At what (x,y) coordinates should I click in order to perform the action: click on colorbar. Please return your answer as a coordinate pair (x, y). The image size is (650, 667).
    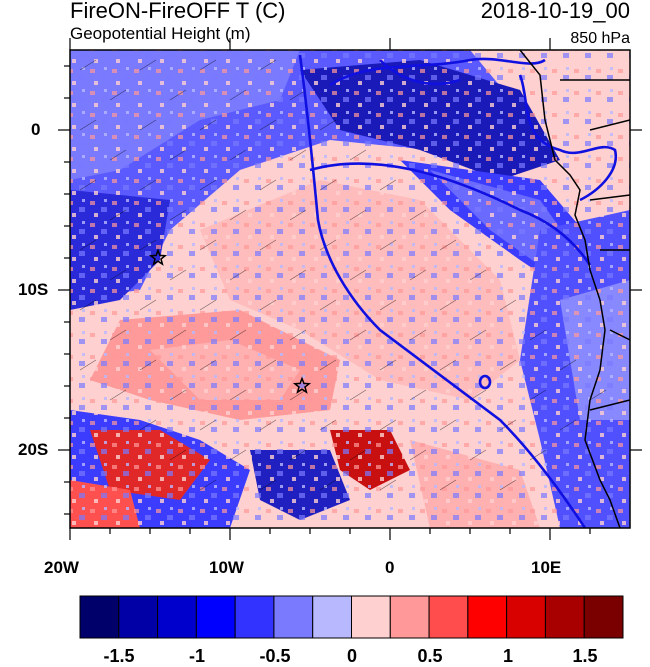
    Looking at the image, I should click on (351, 617).